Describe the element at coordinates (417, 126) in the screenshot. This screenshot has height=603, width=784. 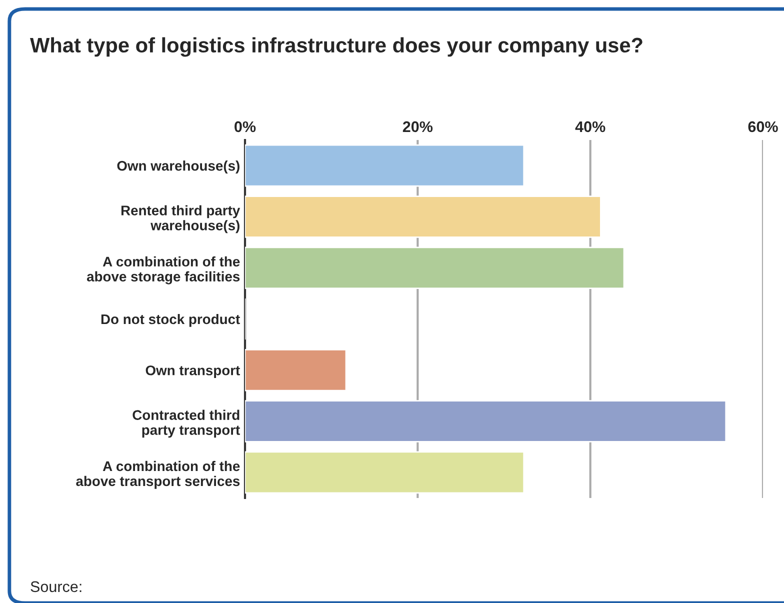
I see `x-tick-label: 20%` at that location.